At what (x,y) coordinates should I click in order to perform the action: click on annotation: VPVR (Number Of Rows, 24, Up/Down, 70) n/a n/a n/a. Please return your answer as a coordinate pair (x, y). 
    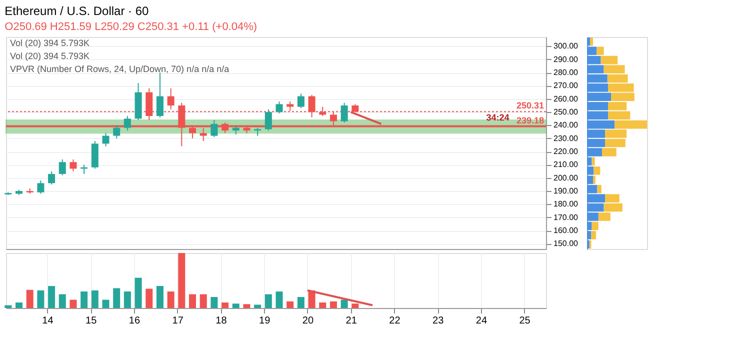
    Looking at the image, I should click on (120, 69).